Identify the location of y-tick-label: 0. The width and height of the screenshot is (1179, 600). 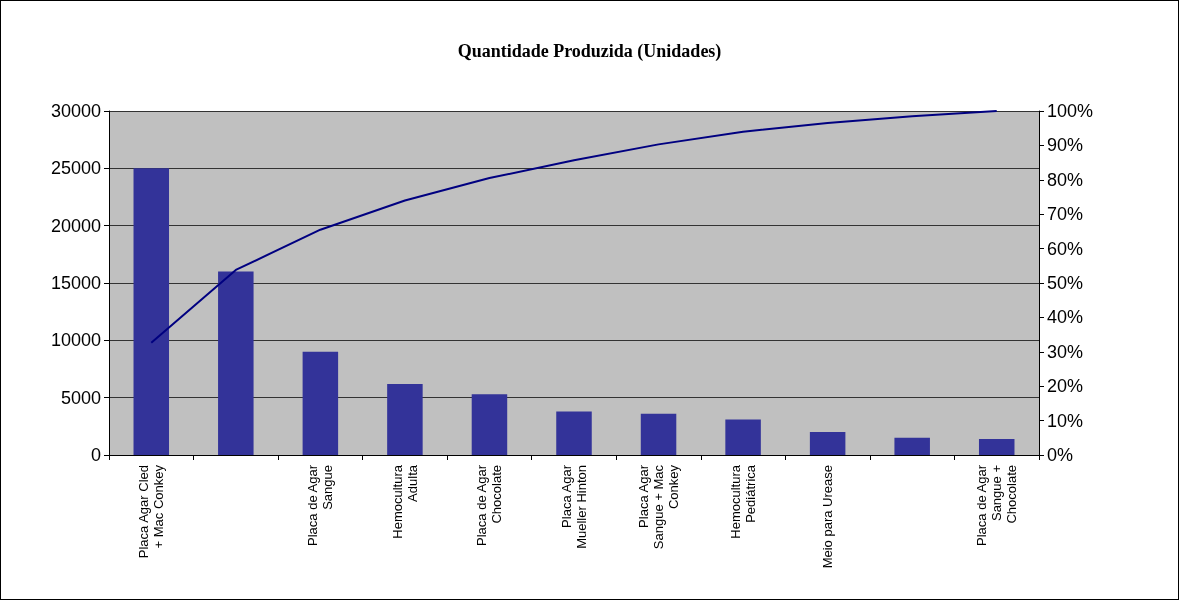
(95, 455).